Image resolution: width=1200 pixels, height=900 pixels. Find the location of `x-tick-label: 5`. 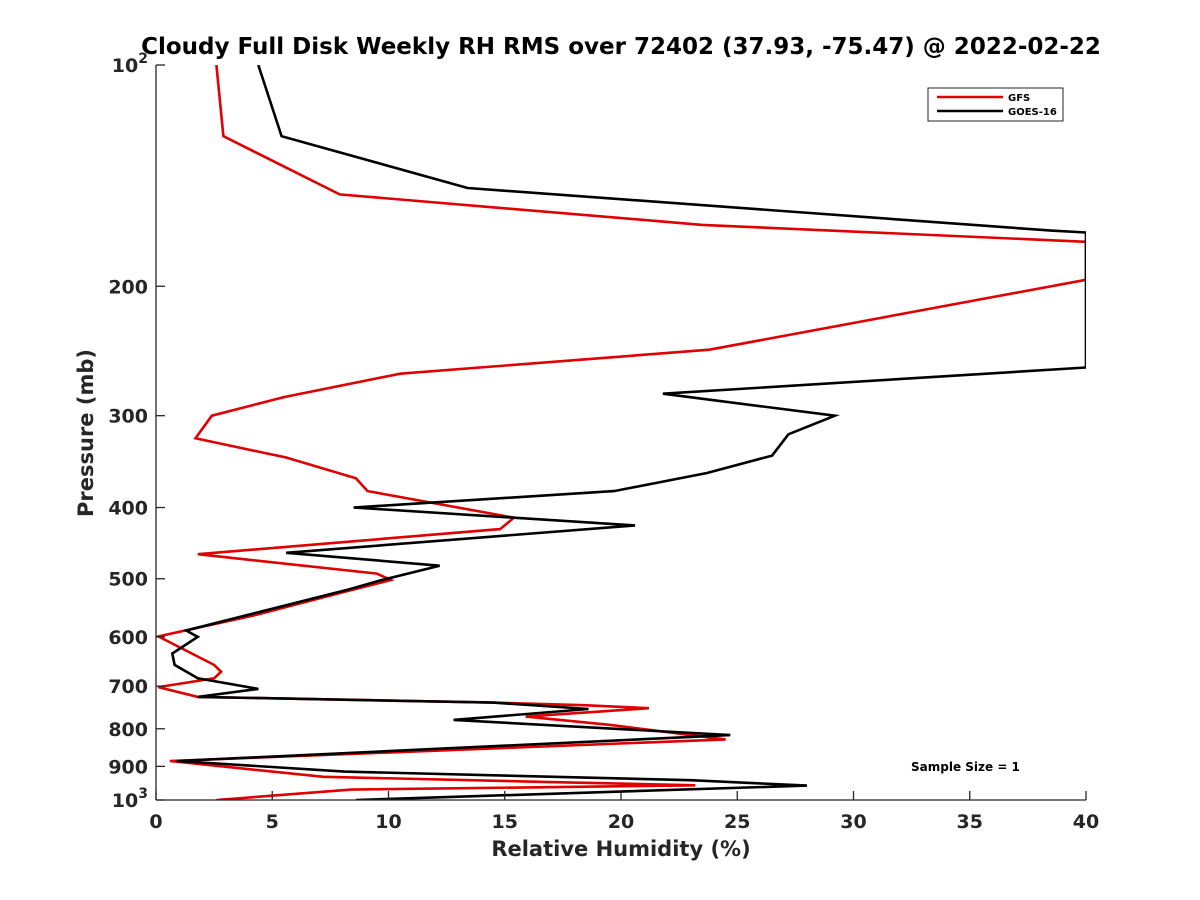

x-tick-label: 5 is located at coordinates (272, 822).